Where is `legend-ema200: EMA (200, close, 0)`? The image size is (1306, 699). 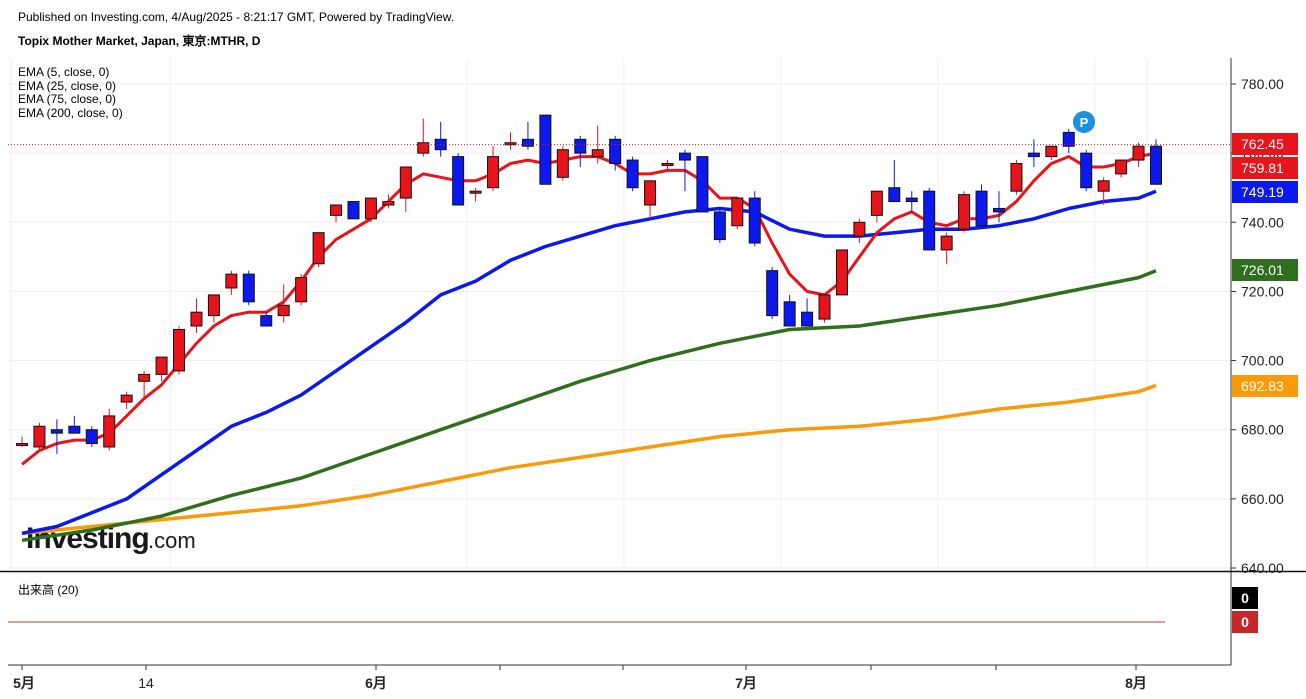 legend-ema200: EMA (200, close, 0) is located at coordinates (70, 112).